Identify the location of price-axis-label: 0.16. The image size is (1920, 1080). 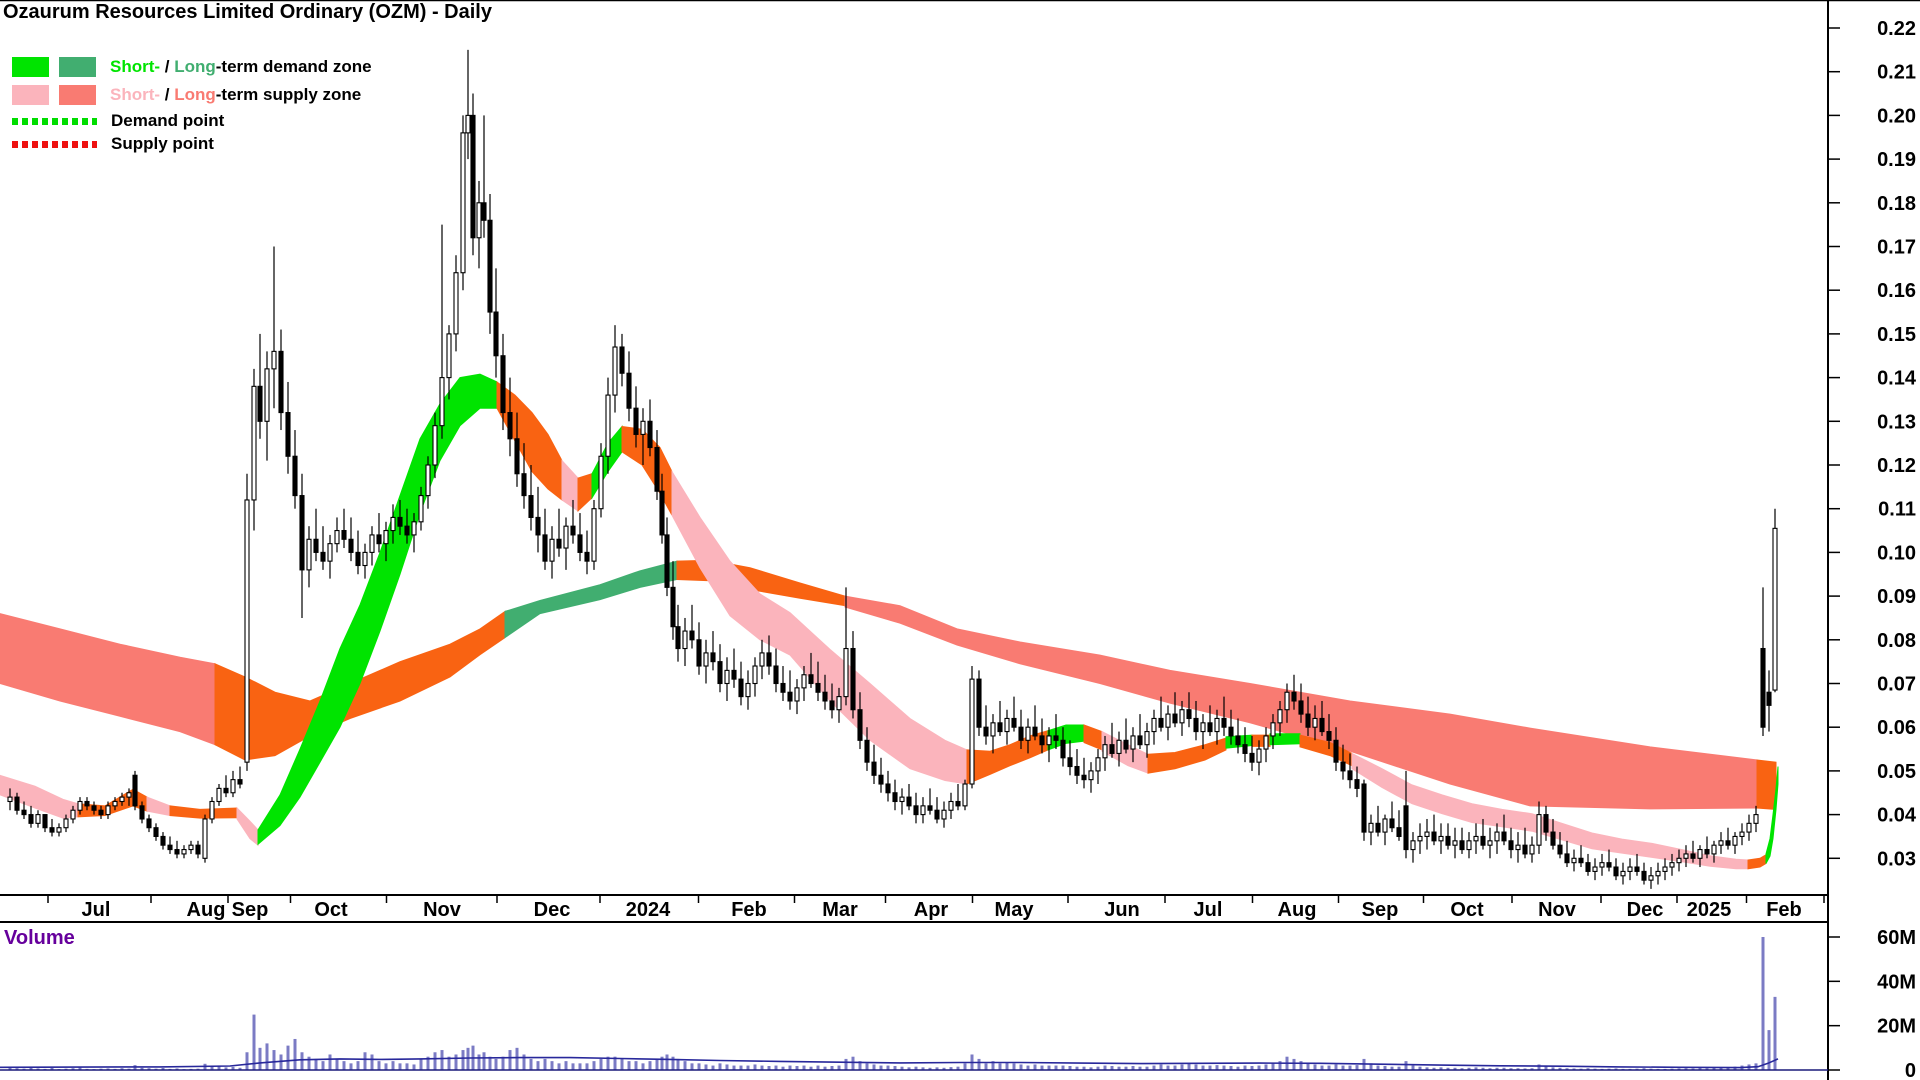
(1896, 291).